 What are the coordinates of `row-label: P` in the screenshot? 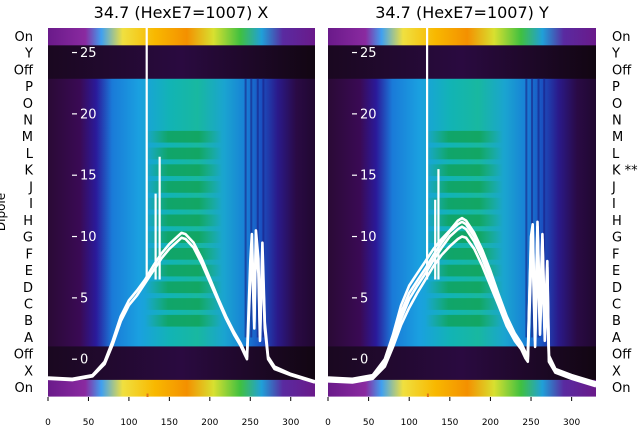 It's located at (616, 87).